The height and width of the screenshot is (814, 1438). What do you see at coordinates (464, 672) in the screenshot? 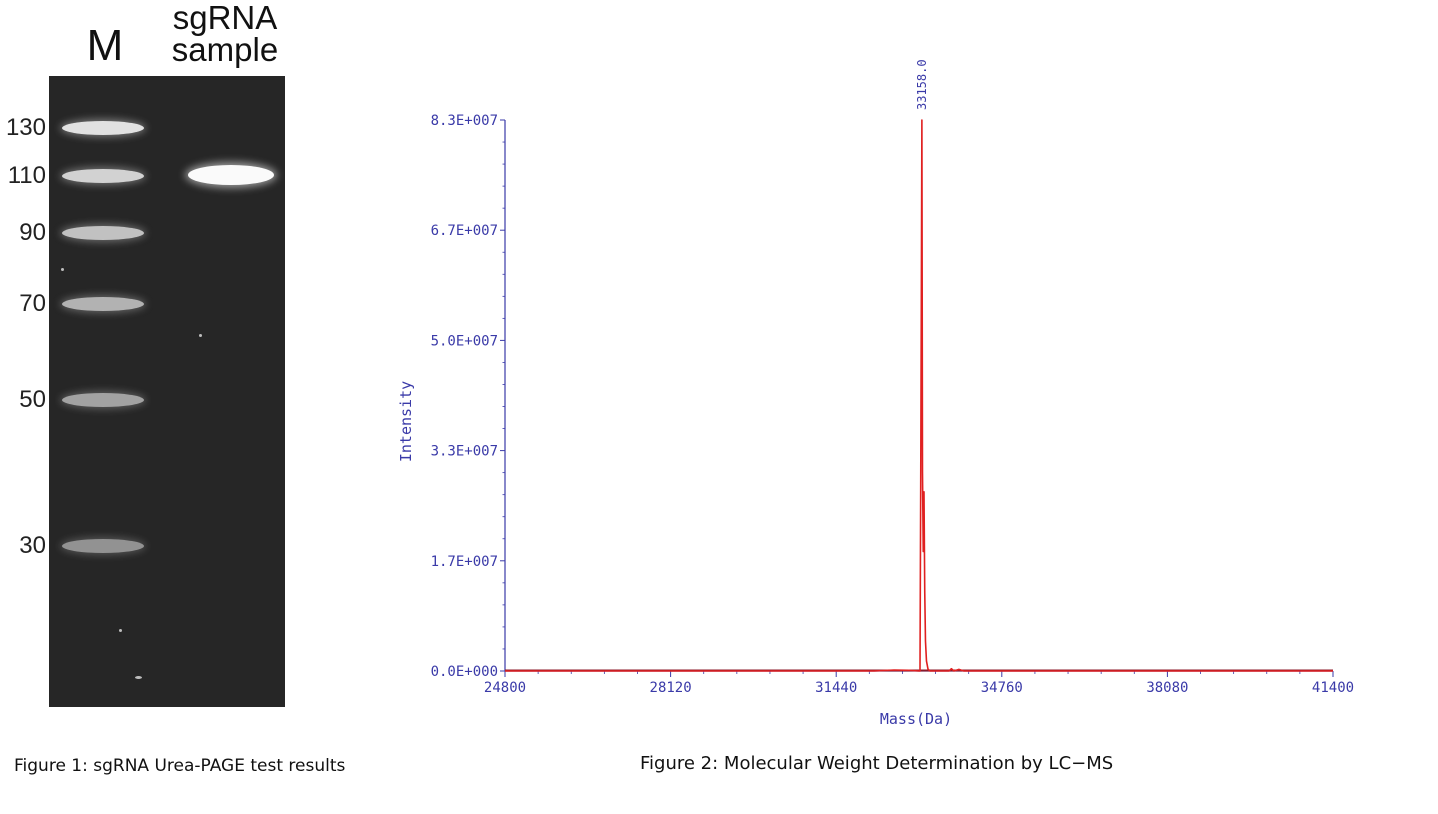
I see `y-tick-label: 0.0E+000` at bounding box center [464, 672].